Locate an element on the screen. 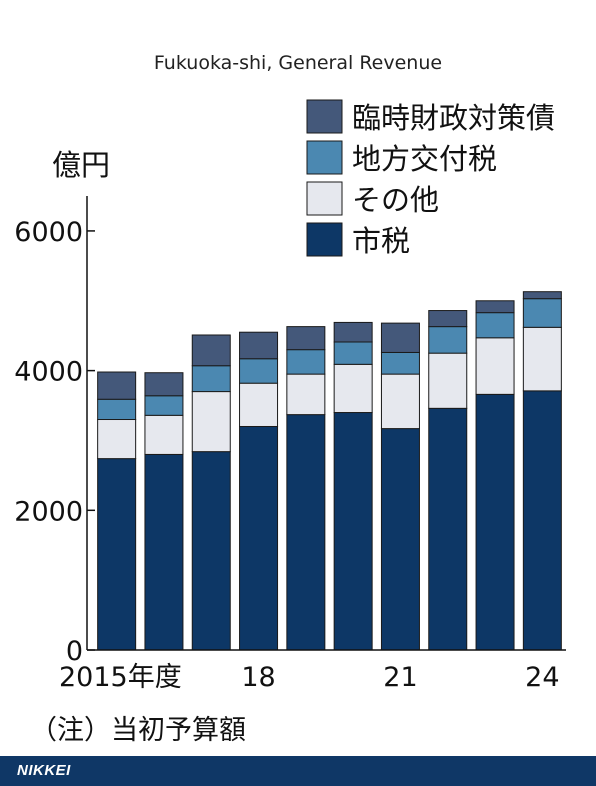 This screenshot has width=596, height=786. footer-bar: NIKKEI is located at coordinates (298, 771).